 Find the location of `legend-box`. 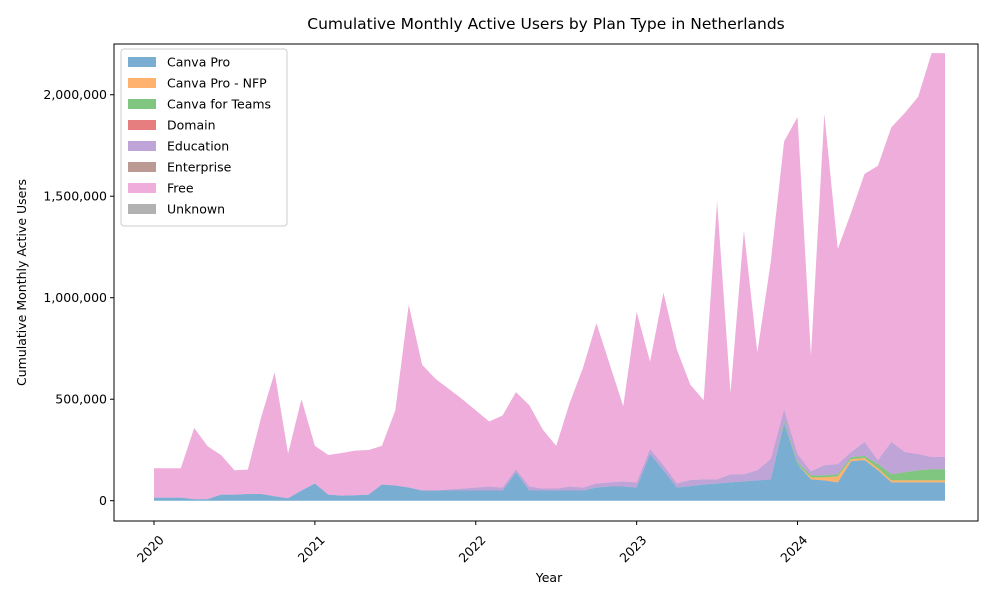

legend-box is located at coordinates (204, 137).